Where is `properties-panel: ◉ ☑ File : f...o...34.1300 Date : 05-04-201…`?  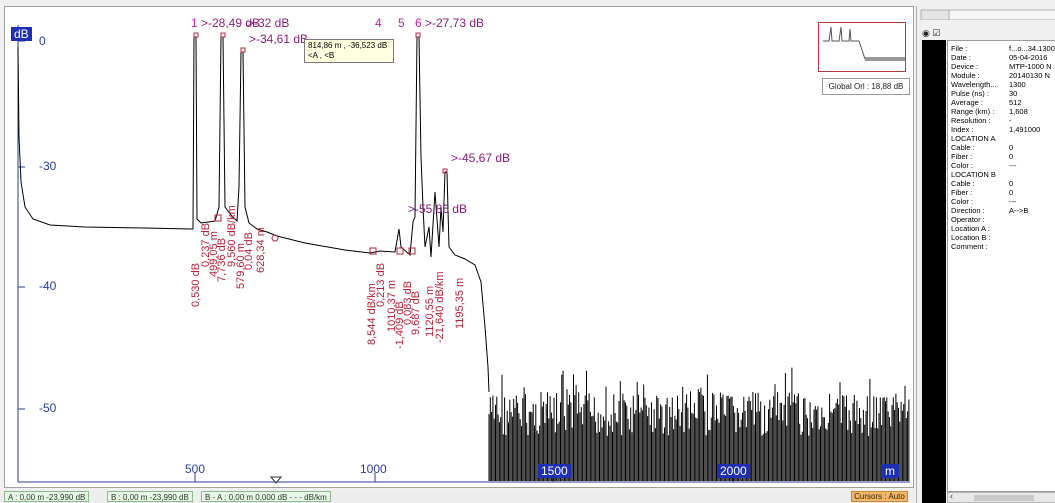
properties-panel: ◉ ☑ File : f...o...34.1300 Date : 05-04-201… is located at coordinates (985, 254).